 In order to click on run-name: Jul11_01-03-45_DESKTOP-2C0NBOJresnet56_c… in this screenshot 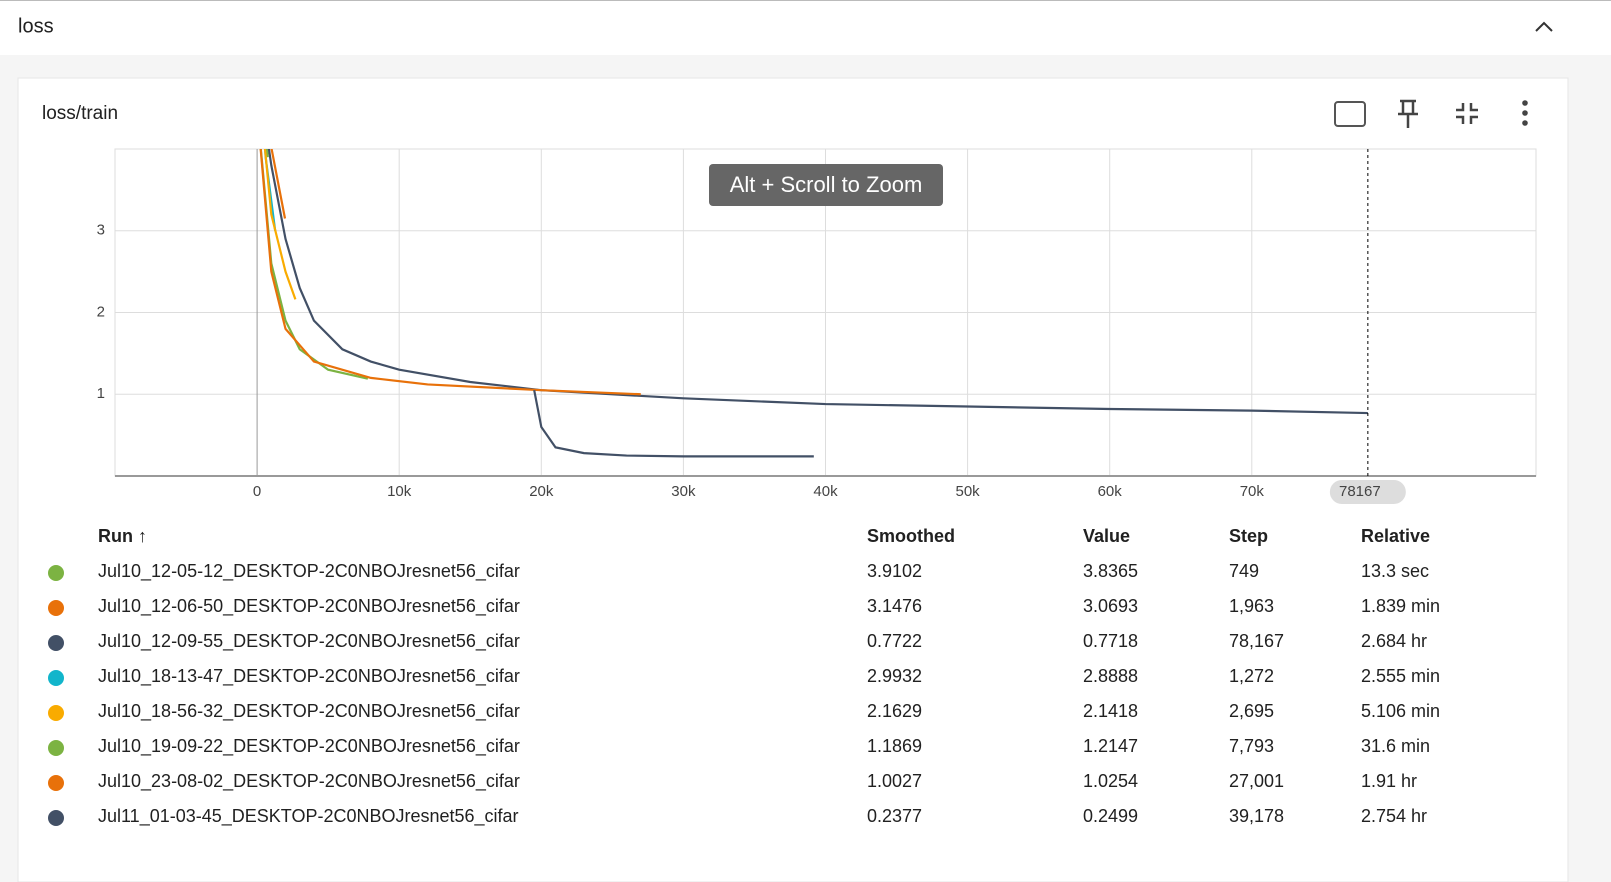, I will do `click(308, 816)`.